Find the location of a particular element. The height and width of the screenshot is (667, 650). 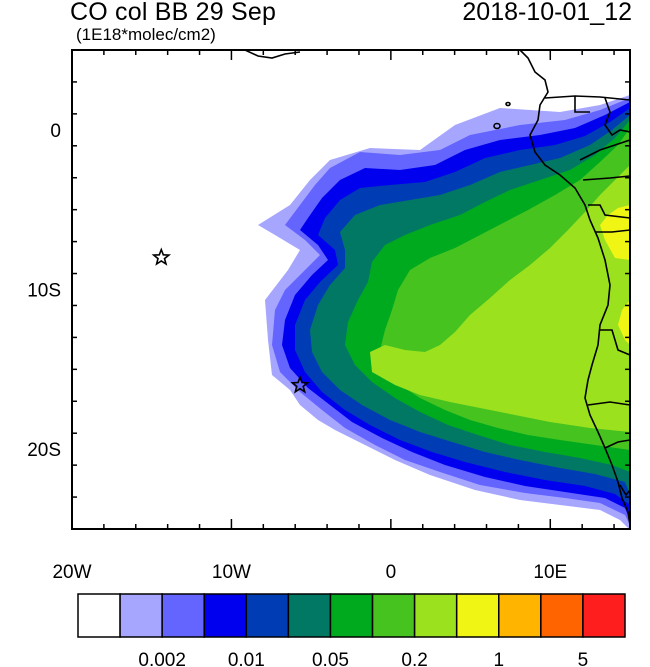

colorbar-label: 5 is located at coordinates (583, 658).